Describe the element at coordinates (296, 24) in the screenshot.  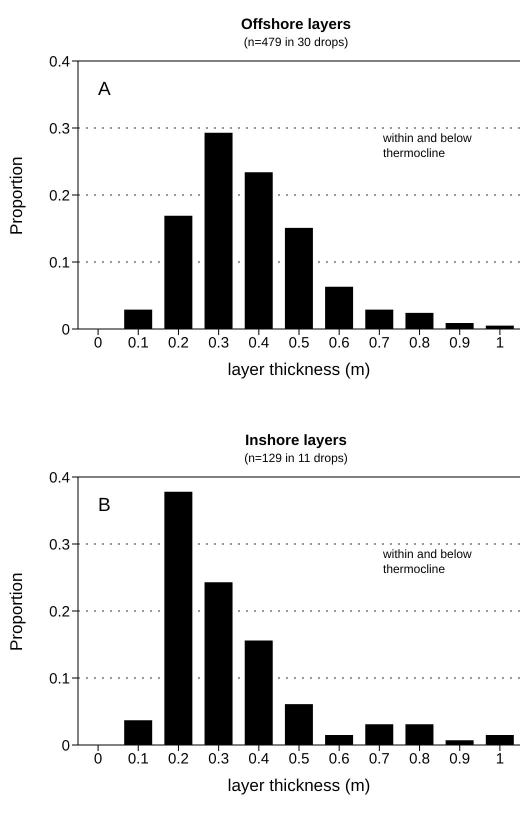
I see `chart-title: Offshore layers` at that location.